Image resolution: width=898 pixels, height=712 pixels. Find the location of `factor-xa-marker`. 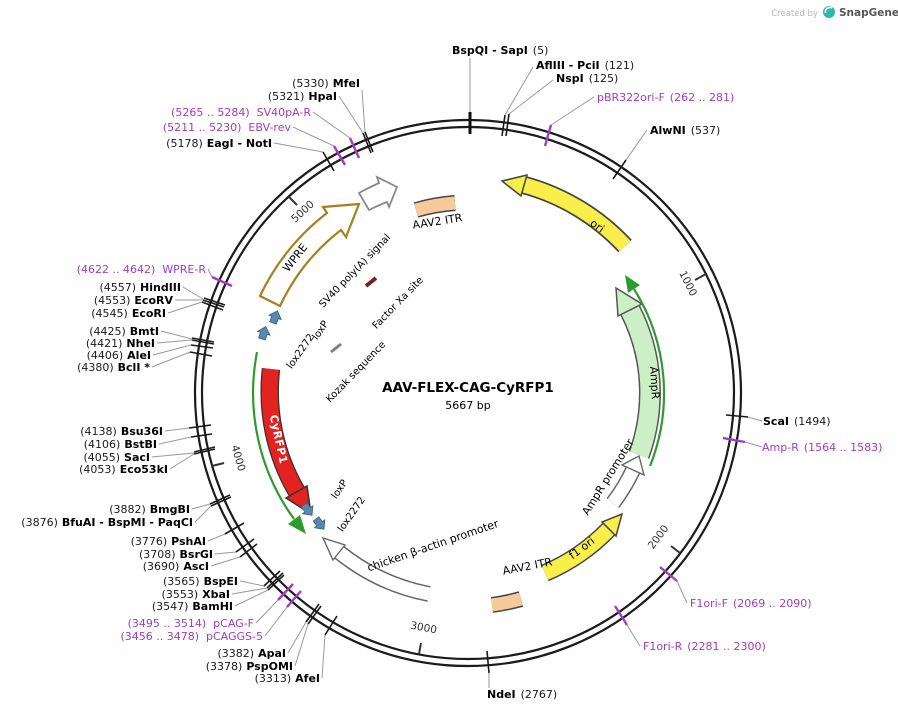

factor-xa-marker is located at coordinates (371, 282).